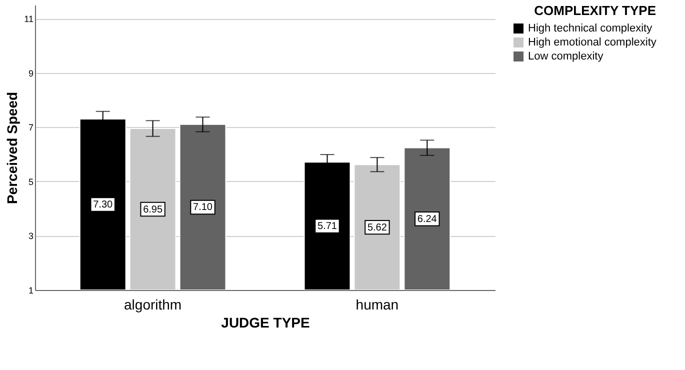 This screenshot has height=370, width=685. I want to click on y-tick-label: 5, so click(31, 181).